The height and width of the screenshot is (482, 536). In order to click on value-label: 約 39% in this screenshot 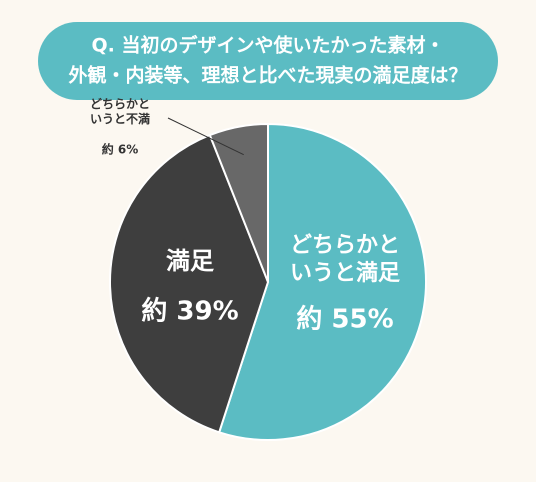, I will do `click(189, 311)`.